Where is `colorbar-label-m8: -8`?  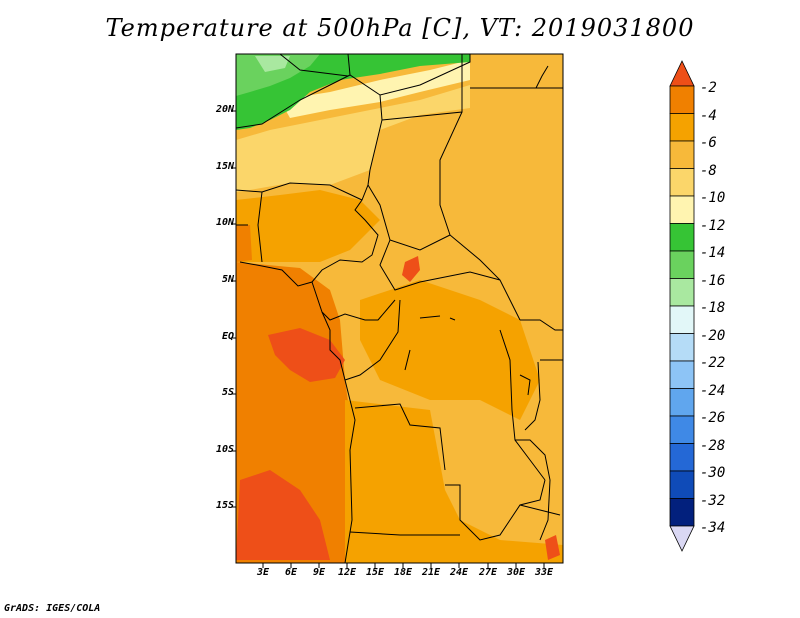 colorbar-label-m8: -8 is located at coordinates (708, 171).